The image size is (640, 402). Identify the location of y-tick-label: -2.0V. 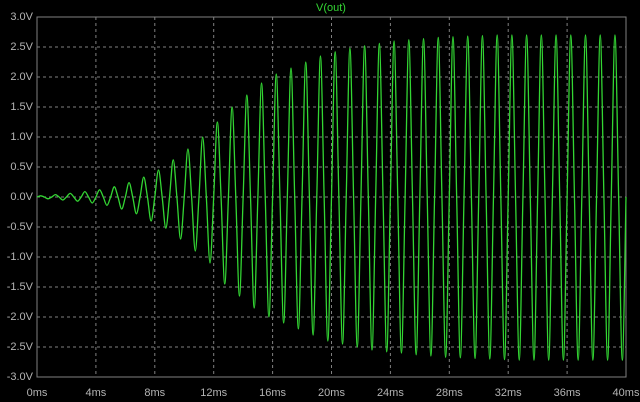
(20, 317).